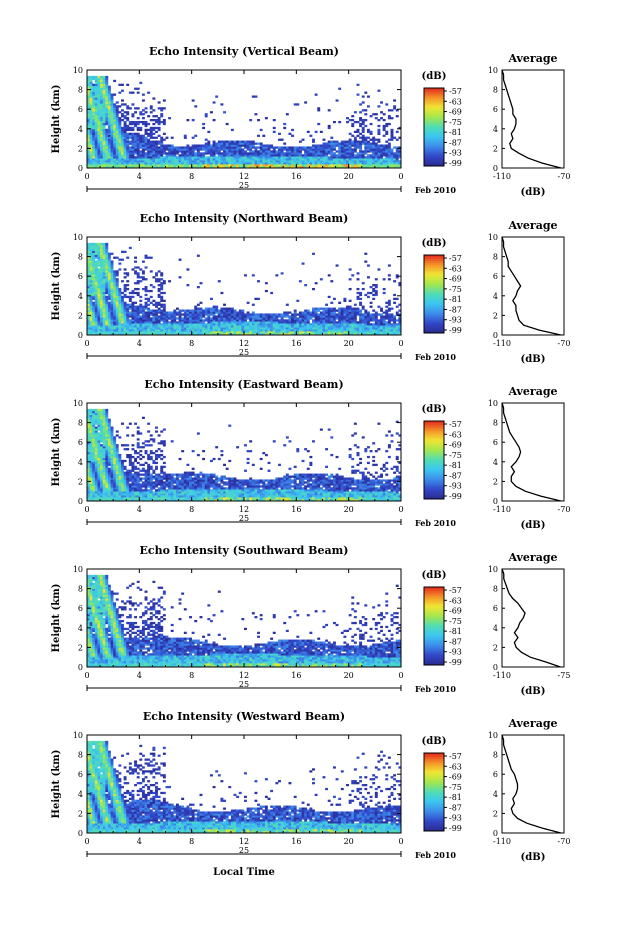 The image size is (620, 929). I want to click on colorbar-swatch, so click(434, 159).